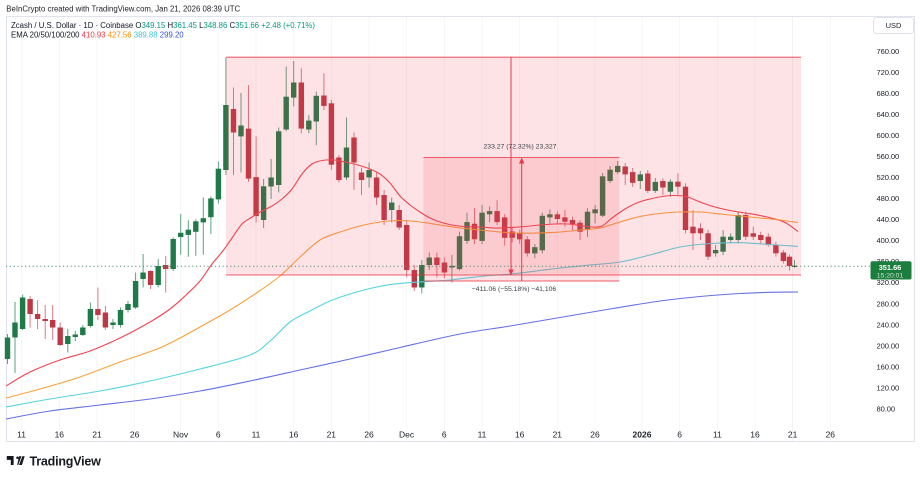  Describe the element at coordinates (520, 147) in the screenshot. I see `svg-text: 233.27 (72.32%) 23,327` at that location.